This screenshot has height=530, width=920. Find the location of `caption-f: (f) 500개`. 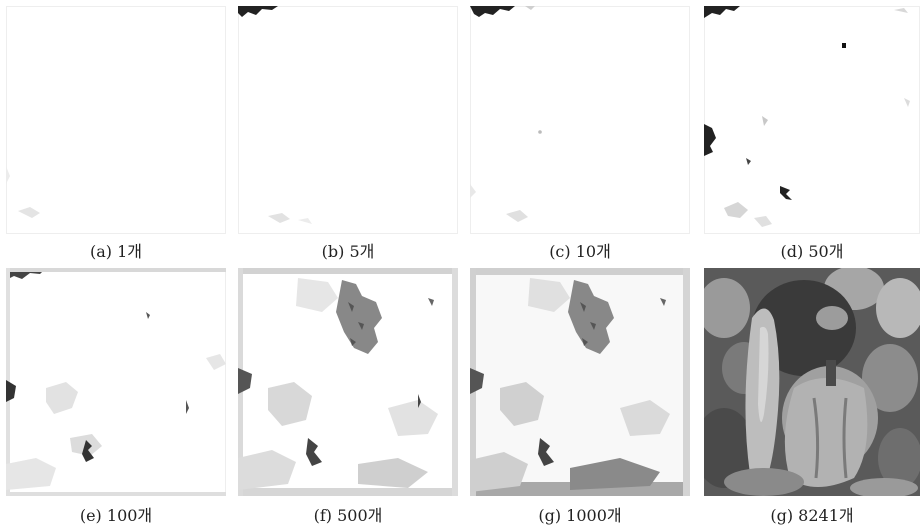

caption-f: (f) 500개 is located at coordinates (348, 515).